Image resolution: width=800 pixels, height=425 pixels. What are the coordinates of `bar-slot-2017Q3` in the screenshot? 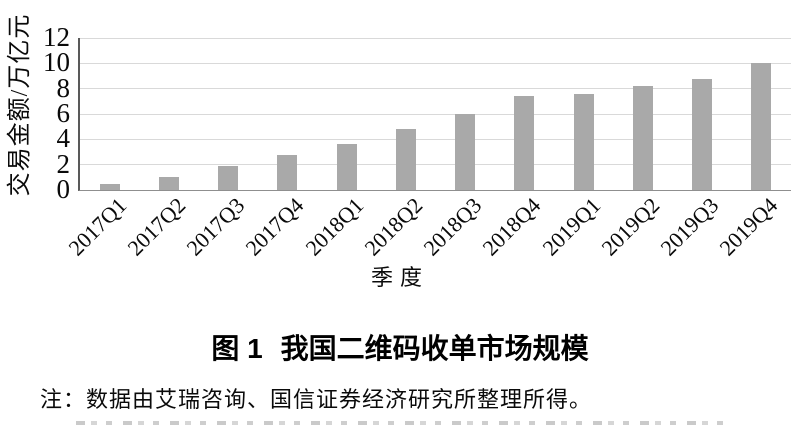 It's located at (228, 114).